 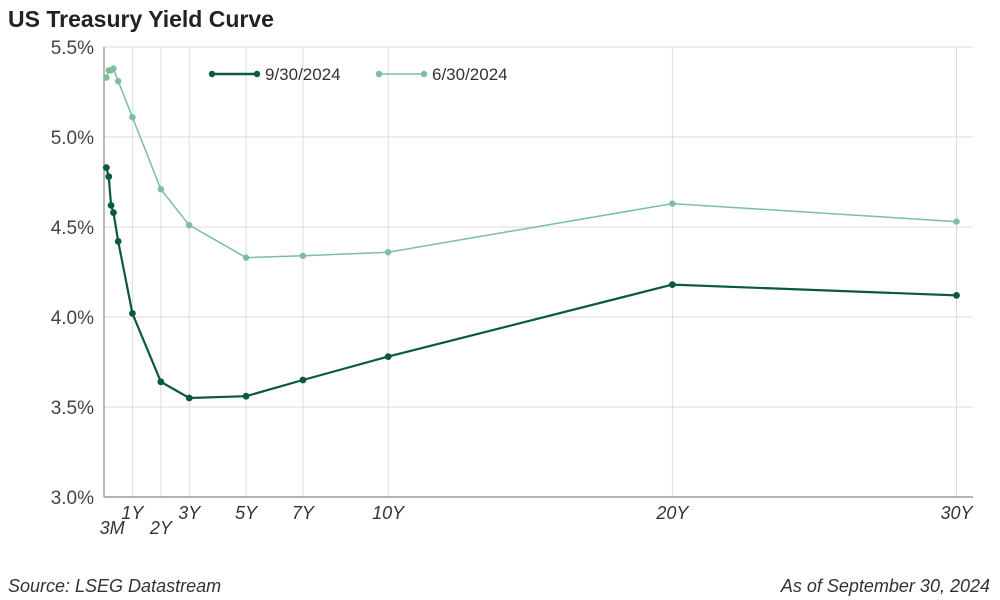 I want to click on x-tick-label: 30Y, so click(x=958, y=513).